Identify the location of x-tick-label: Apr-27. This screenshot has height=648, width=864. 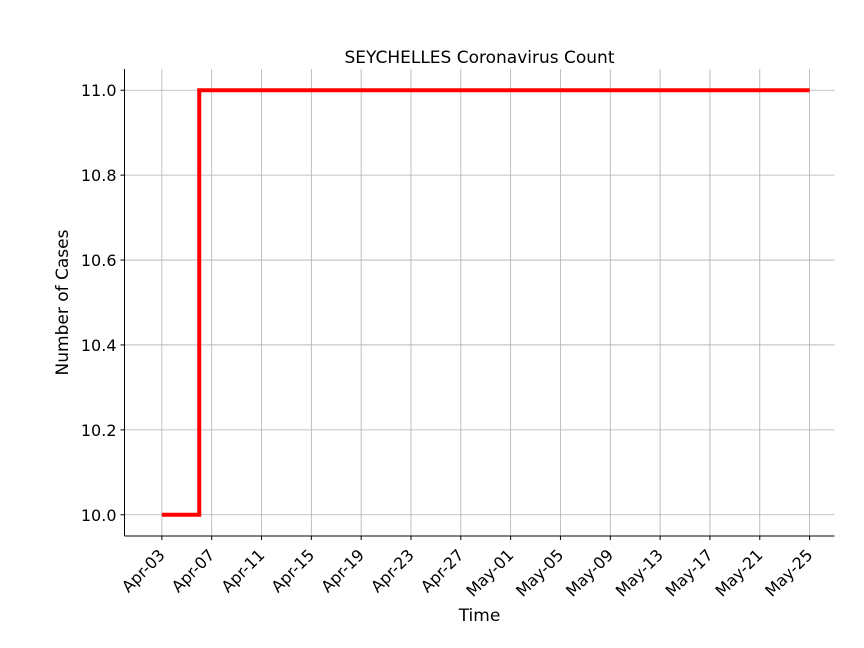
(442, 570).